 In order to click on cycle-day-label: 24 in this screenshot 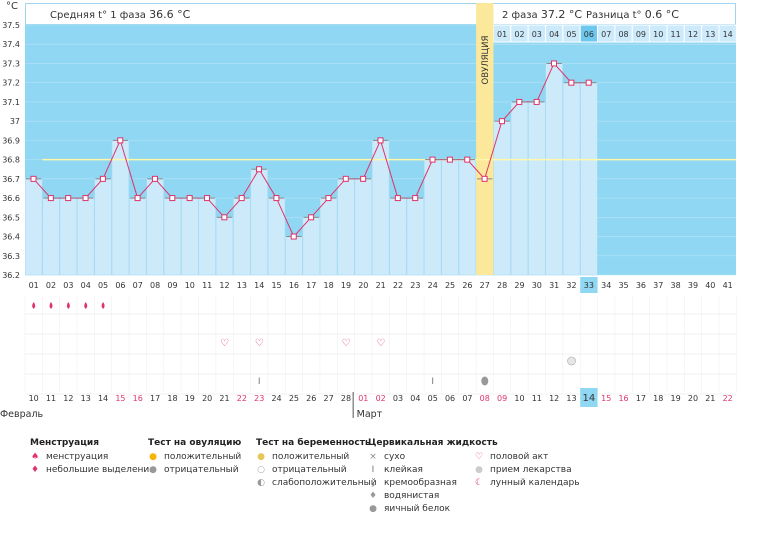, I will do `click(433, 285)`.